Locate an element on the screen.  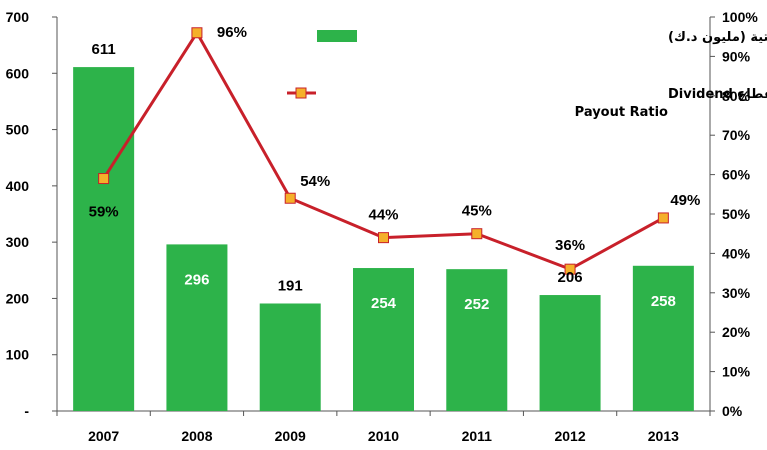
y-right-tick-label: 0% is located at coordinates (732, 411).